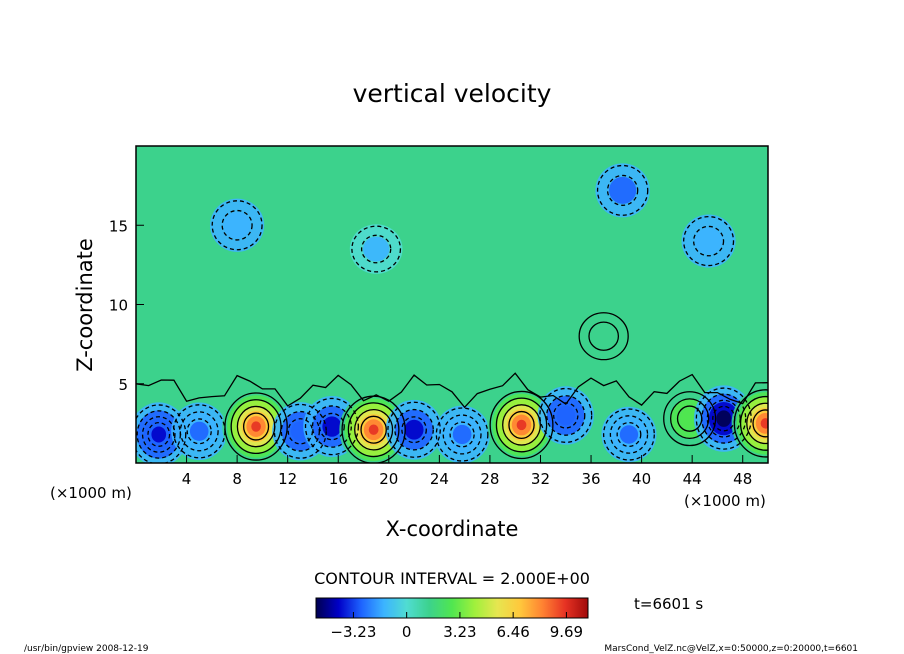 The width and height of the screenshot is (904, 654). Describe the element at coordinates (452, 529) in the screenshot. I see `x-axis-label: X-coordinate` at that location.